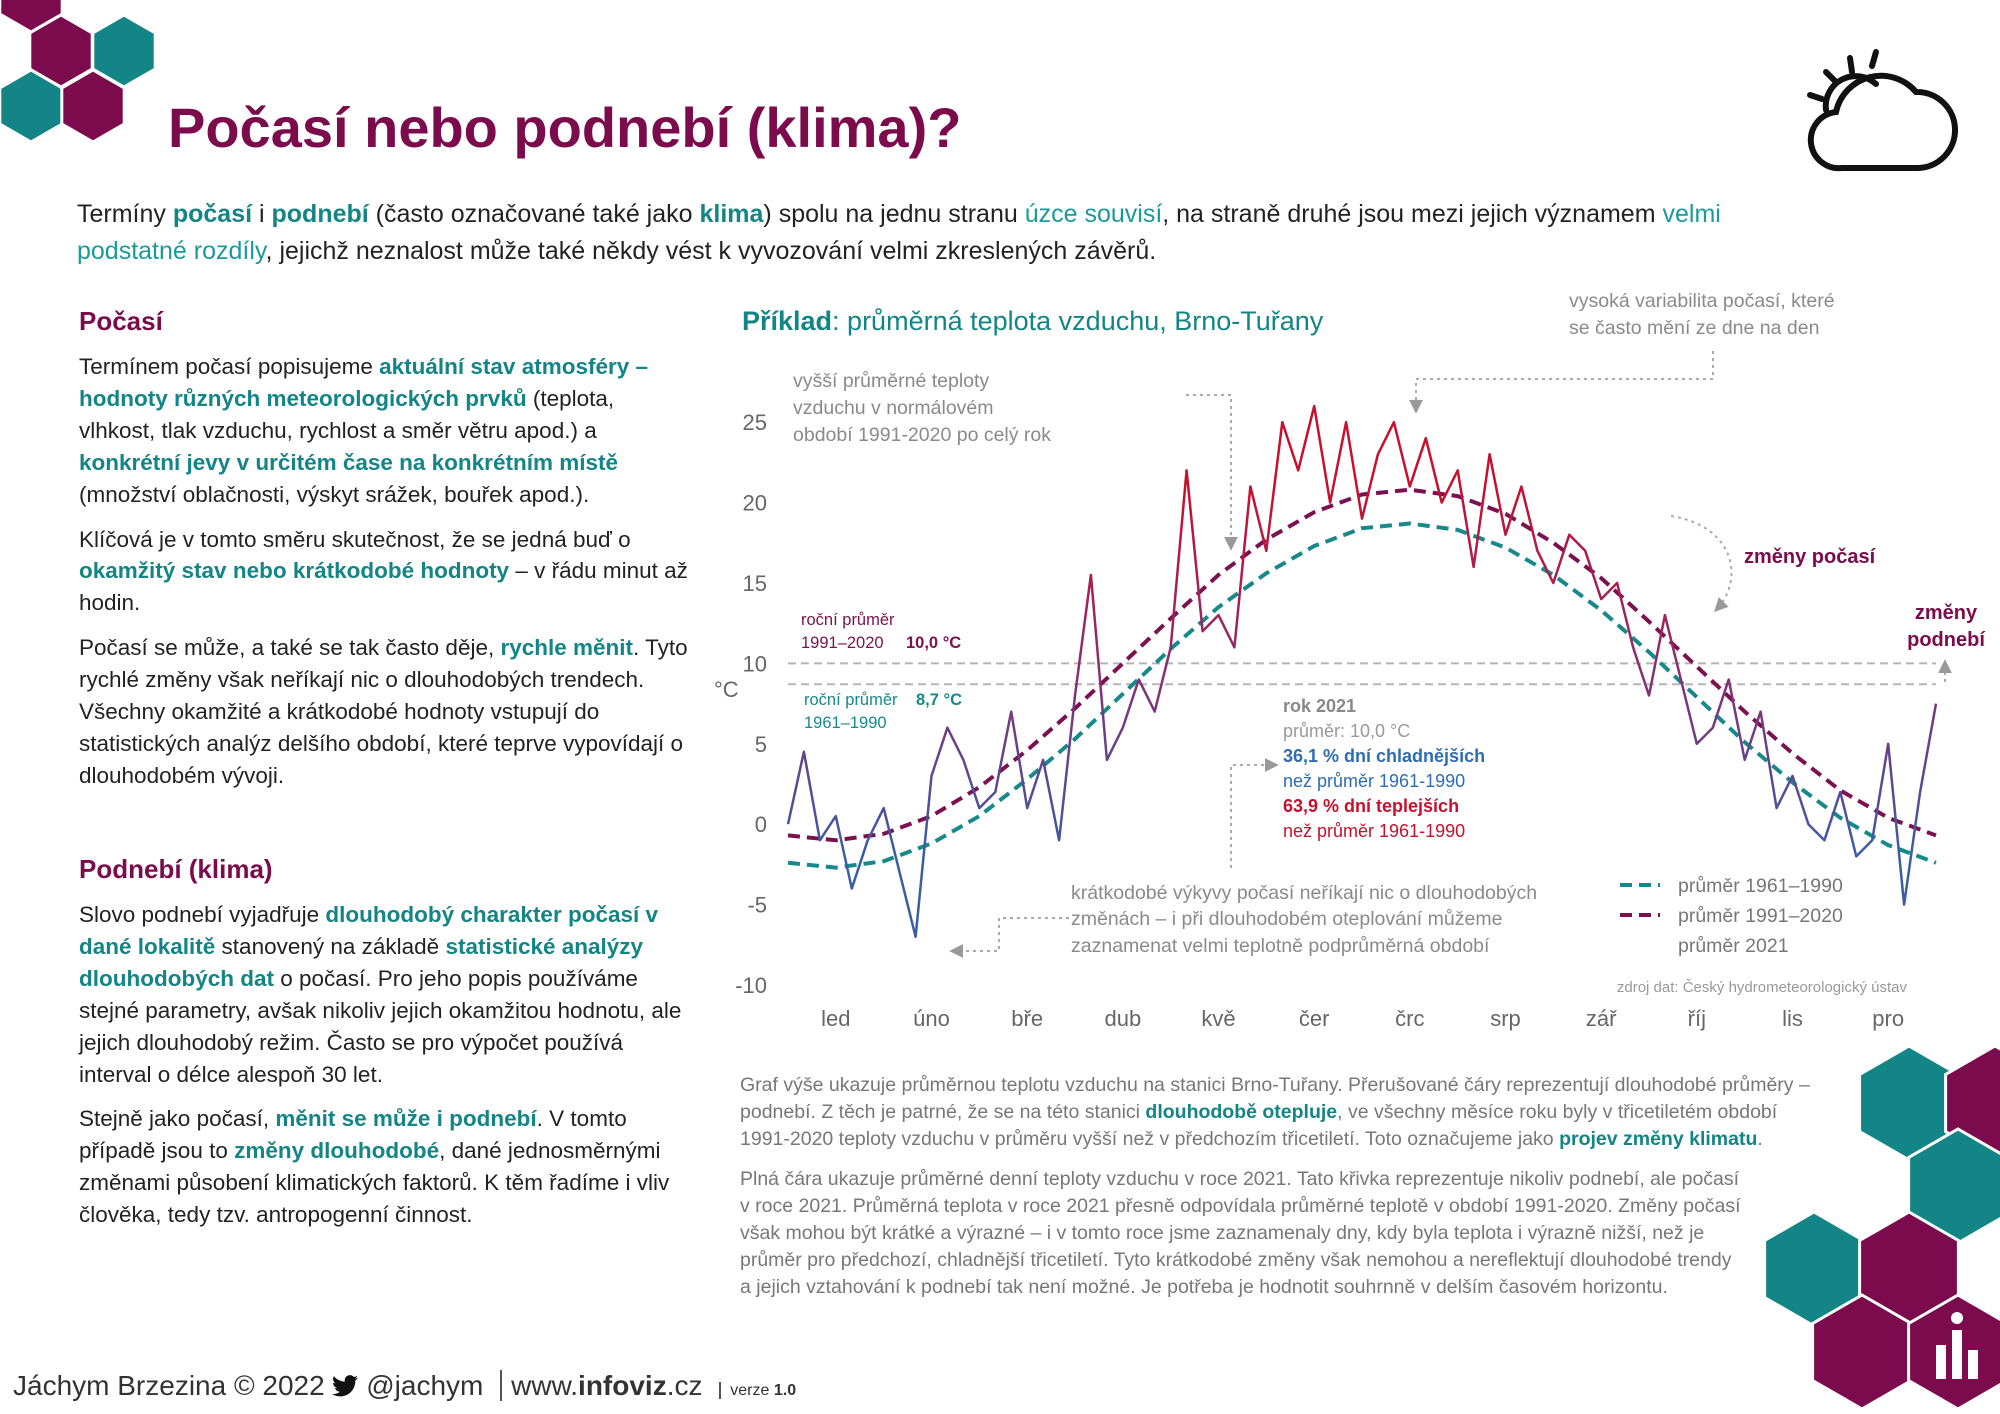 The height and width of the screenshot is (1414, 2000). I want to click on emphasis: změny dlouhodobé, so click(337, 1151).